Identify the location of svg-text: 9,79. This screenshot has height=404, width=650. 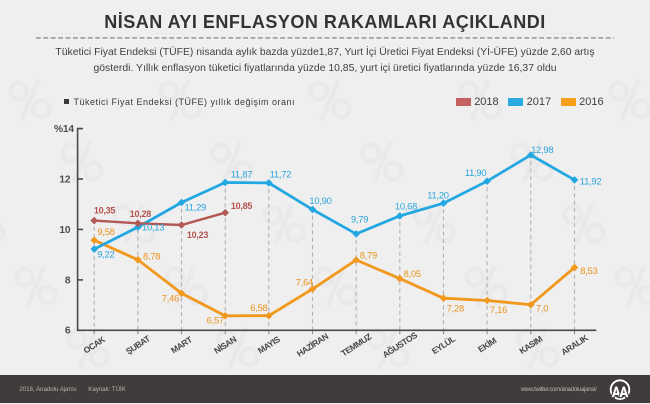
(359, 219).